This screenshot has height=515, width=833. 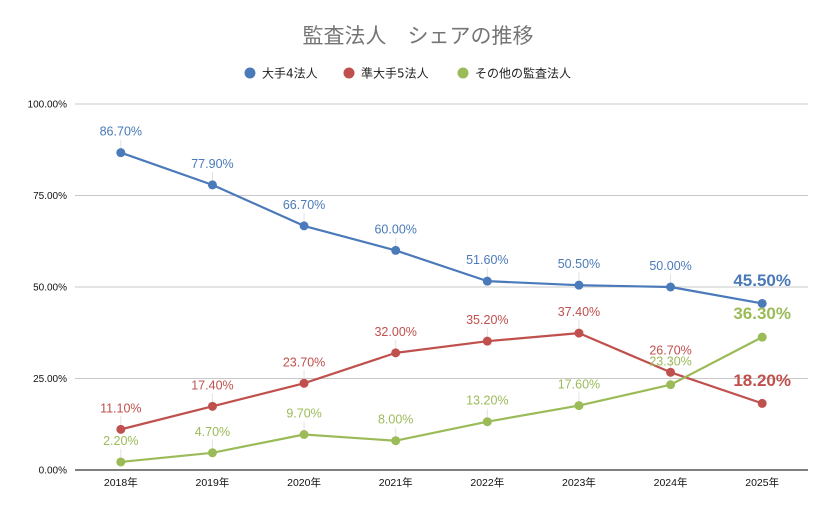 I want to click on data-label: 35.20%, so click(x=487, y=320).